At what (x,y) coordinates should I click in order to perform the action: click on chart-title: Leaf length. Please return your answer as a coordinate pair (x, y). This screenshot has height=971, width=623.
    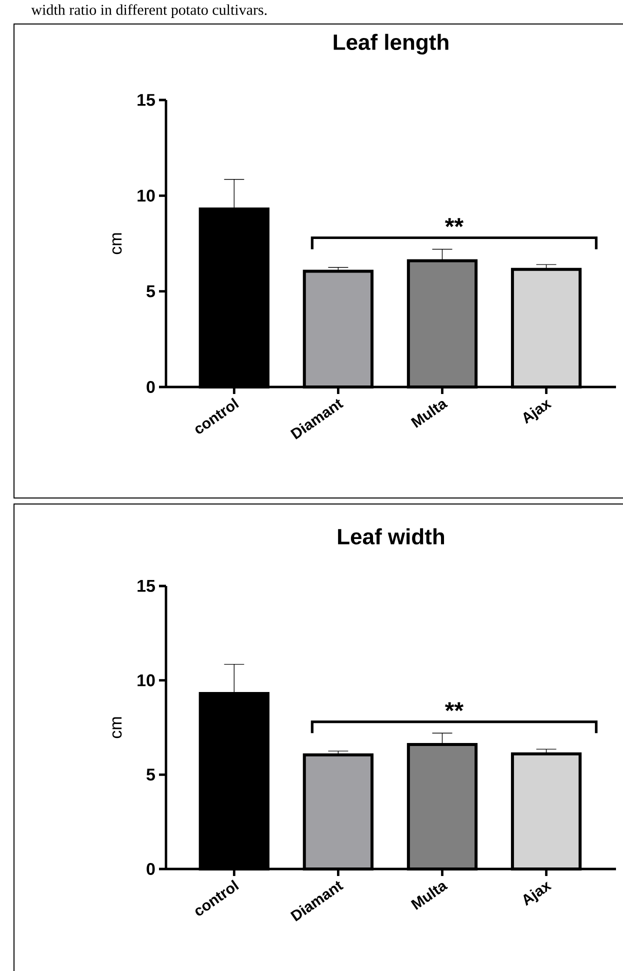
    Looking at the image, I should click on (391, 44).